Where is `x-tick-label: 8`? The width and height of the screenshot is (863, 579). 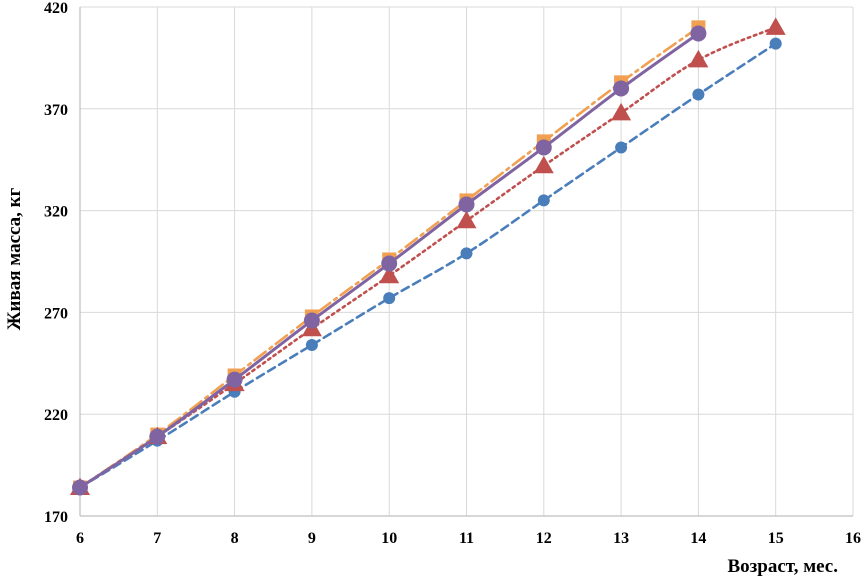
x-tick-label: 8 is located at coordinates (235, 538).